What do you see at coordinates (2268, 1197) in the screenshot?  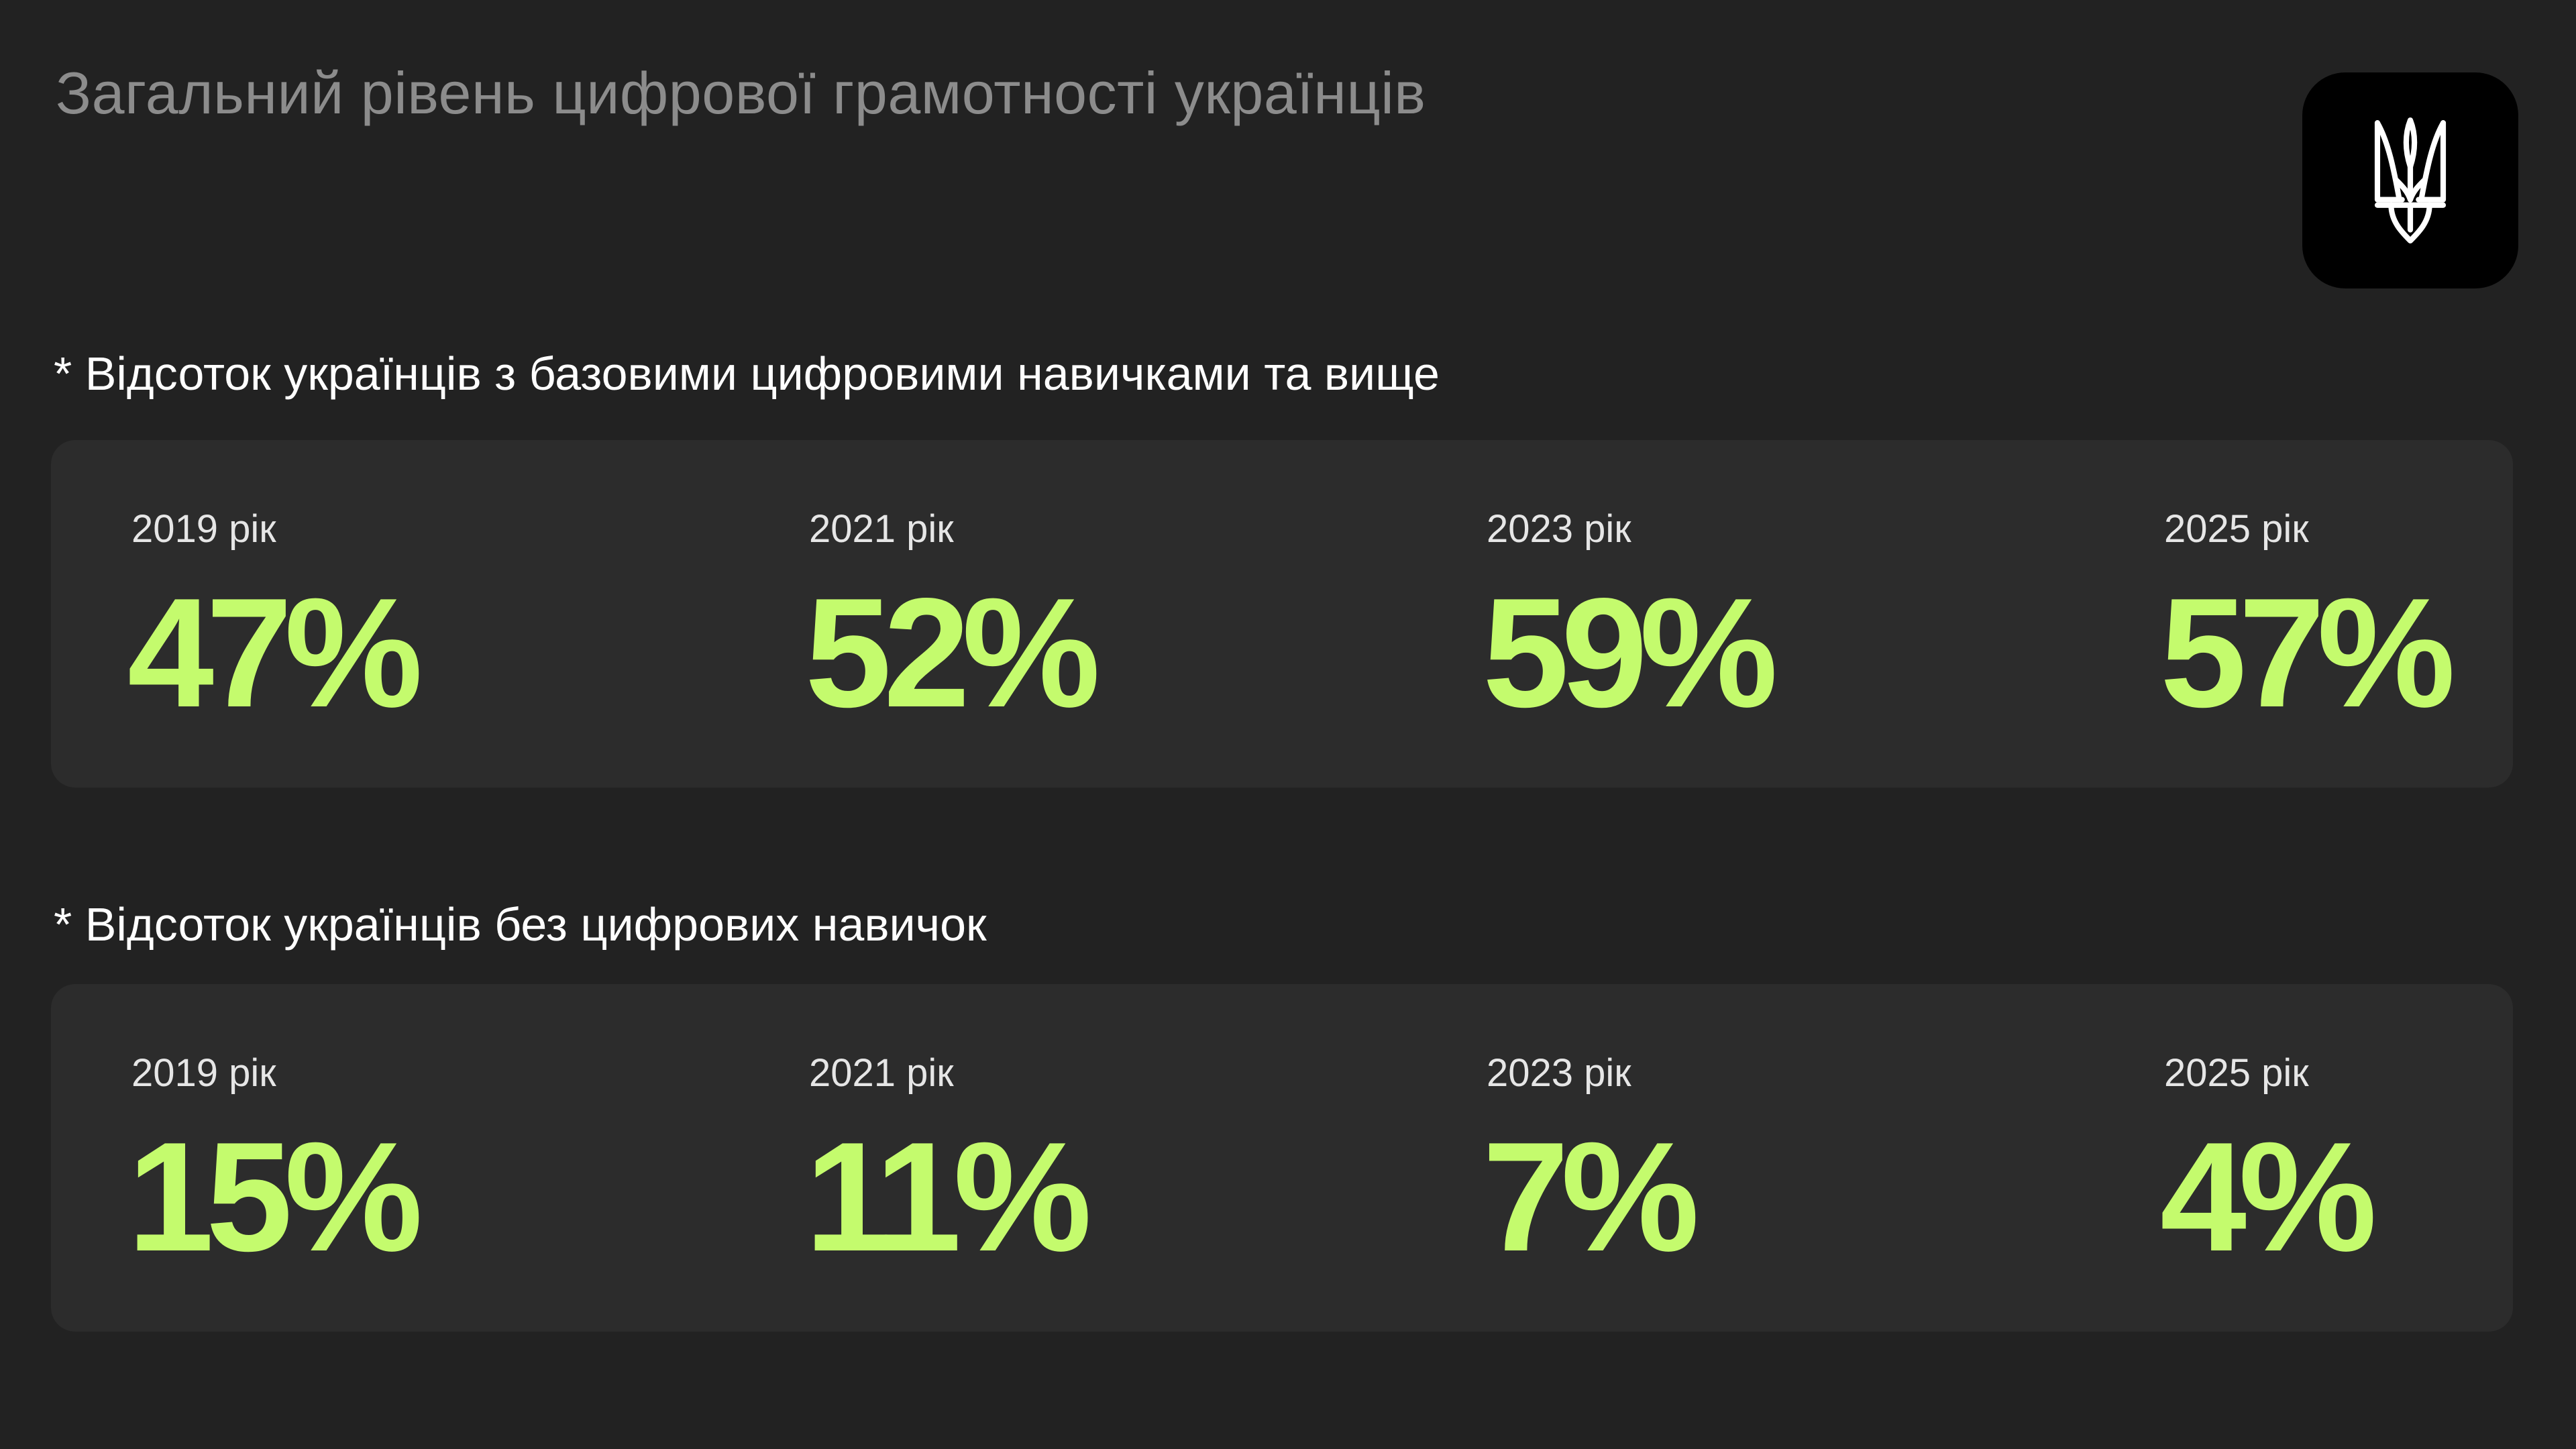 I see `stat-value: 4%` at bounding box center [2268, 1197].